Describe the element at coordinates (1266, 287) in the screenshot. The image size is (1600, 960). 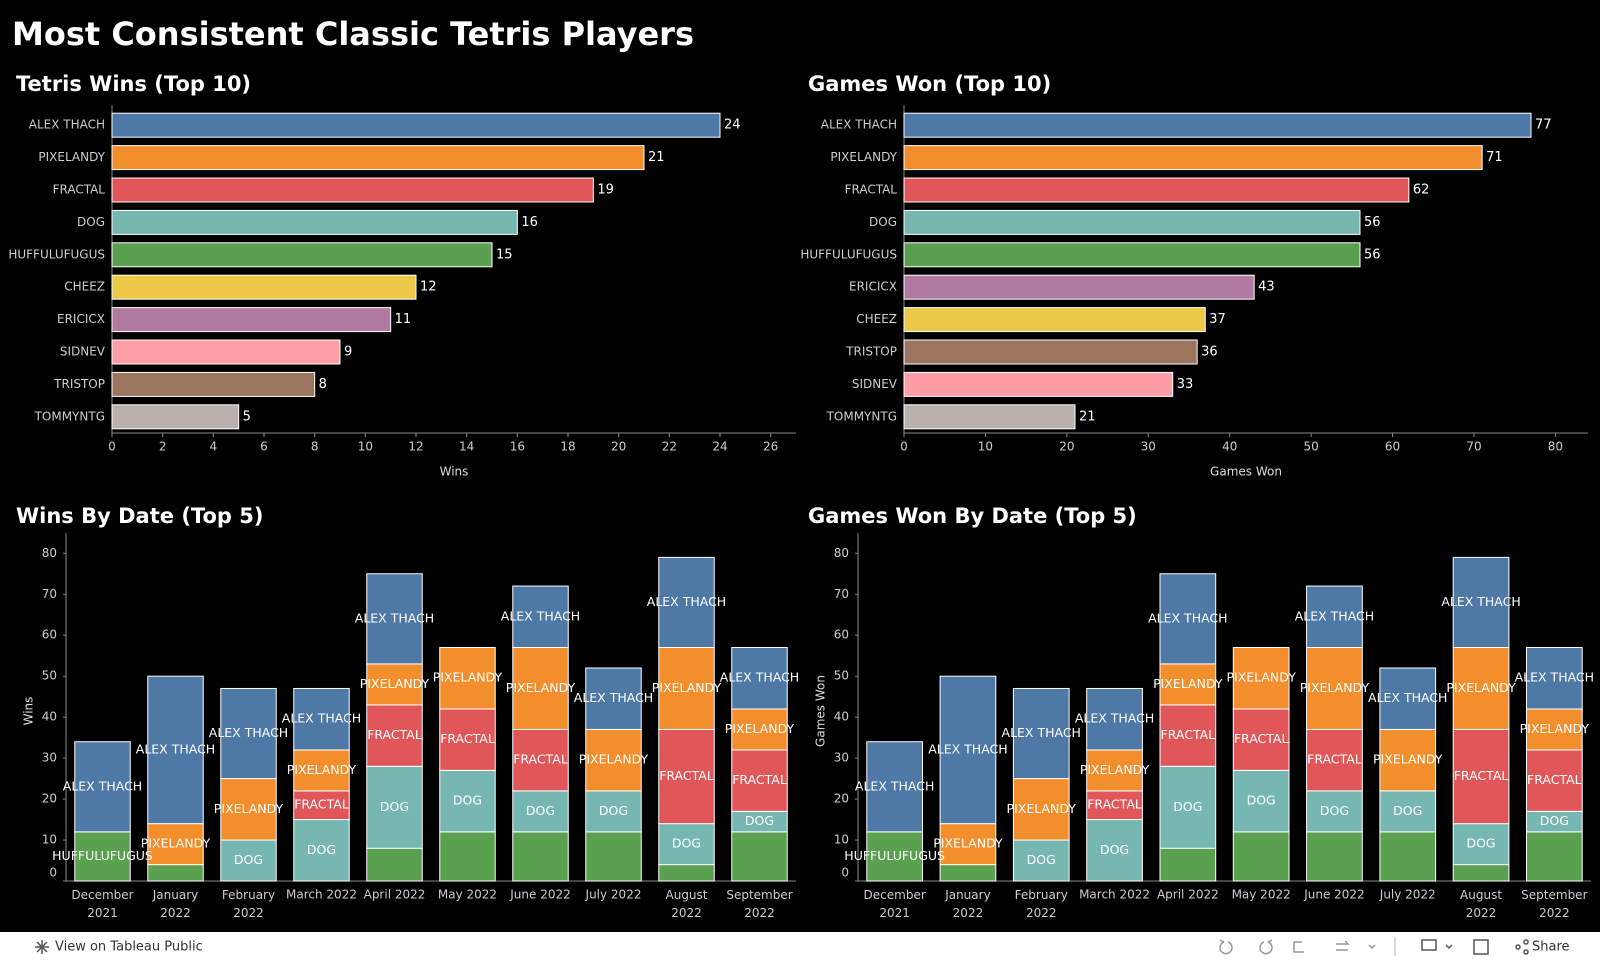
I see `value-label: 43` at that location.